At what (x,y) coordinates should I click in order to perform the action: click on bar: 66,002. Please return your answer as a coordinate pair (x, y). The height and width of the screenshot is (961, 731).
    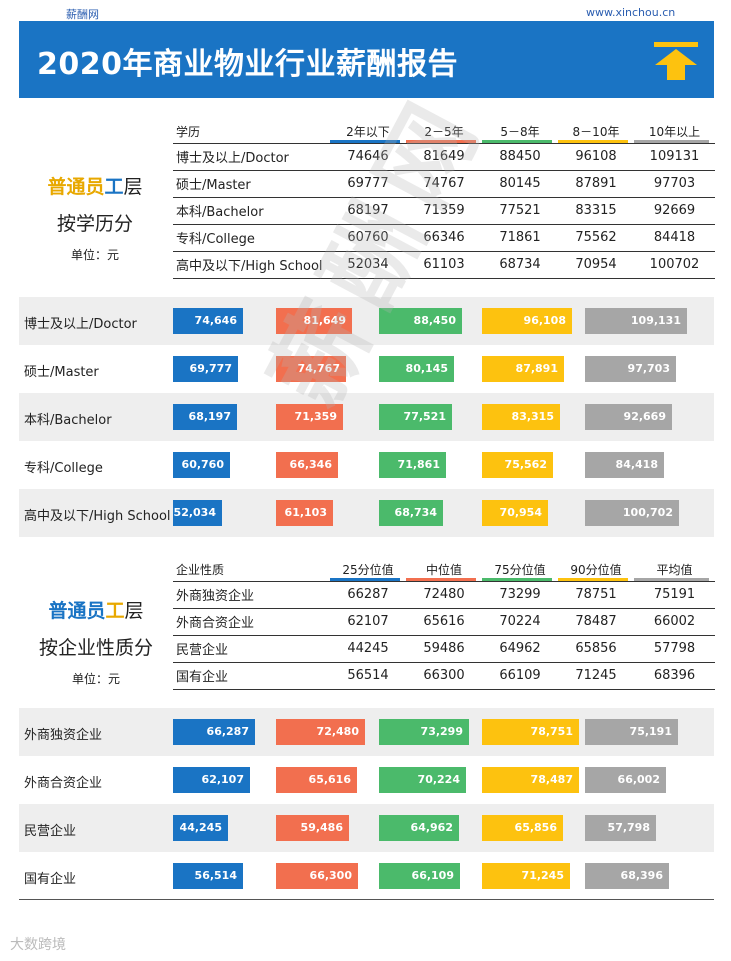
    Looking at the image, I should click on (625, 780).